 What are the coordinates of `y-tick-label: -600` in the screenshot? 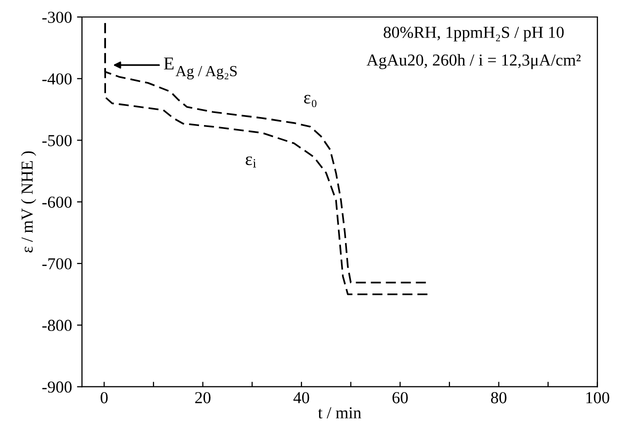 It's located at (57, 202).